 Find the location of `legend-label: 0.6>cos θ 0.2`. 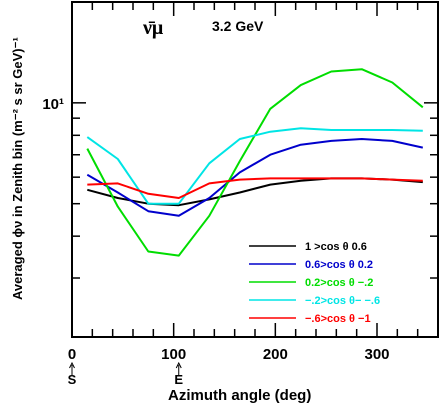

legend-label: 0.6>cos θ 0.2 is located at coordinates (339, 265).